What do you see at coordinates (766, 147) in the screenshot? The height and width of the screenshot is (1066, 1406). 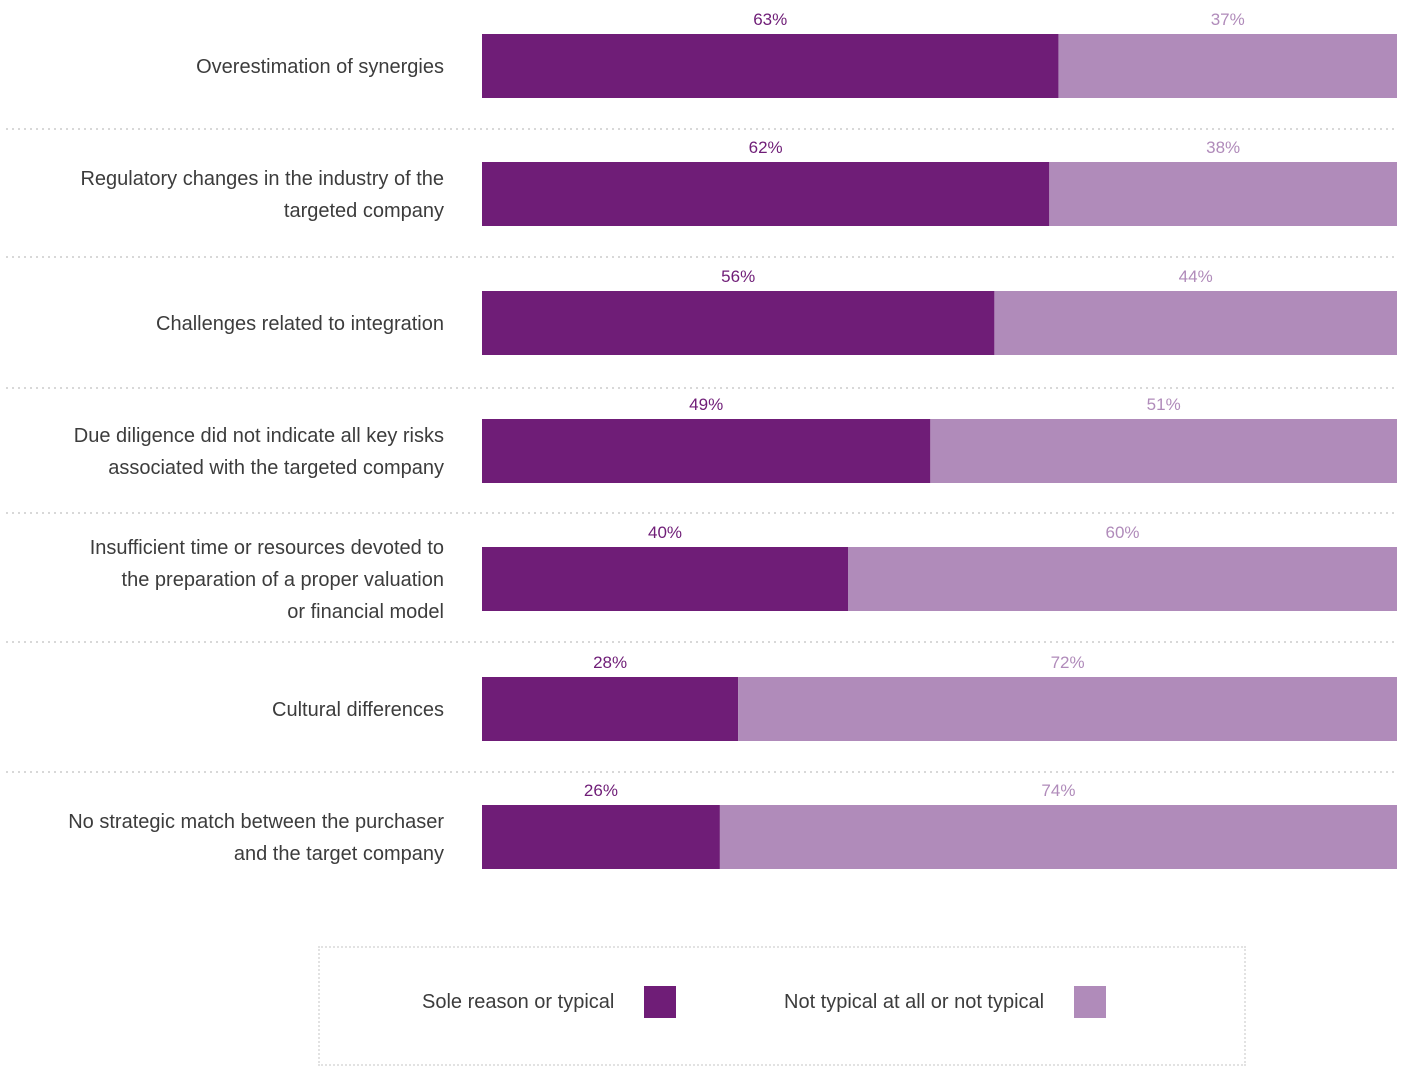 I see `data-label-sole: 62%` at bounding box center [766, 147].